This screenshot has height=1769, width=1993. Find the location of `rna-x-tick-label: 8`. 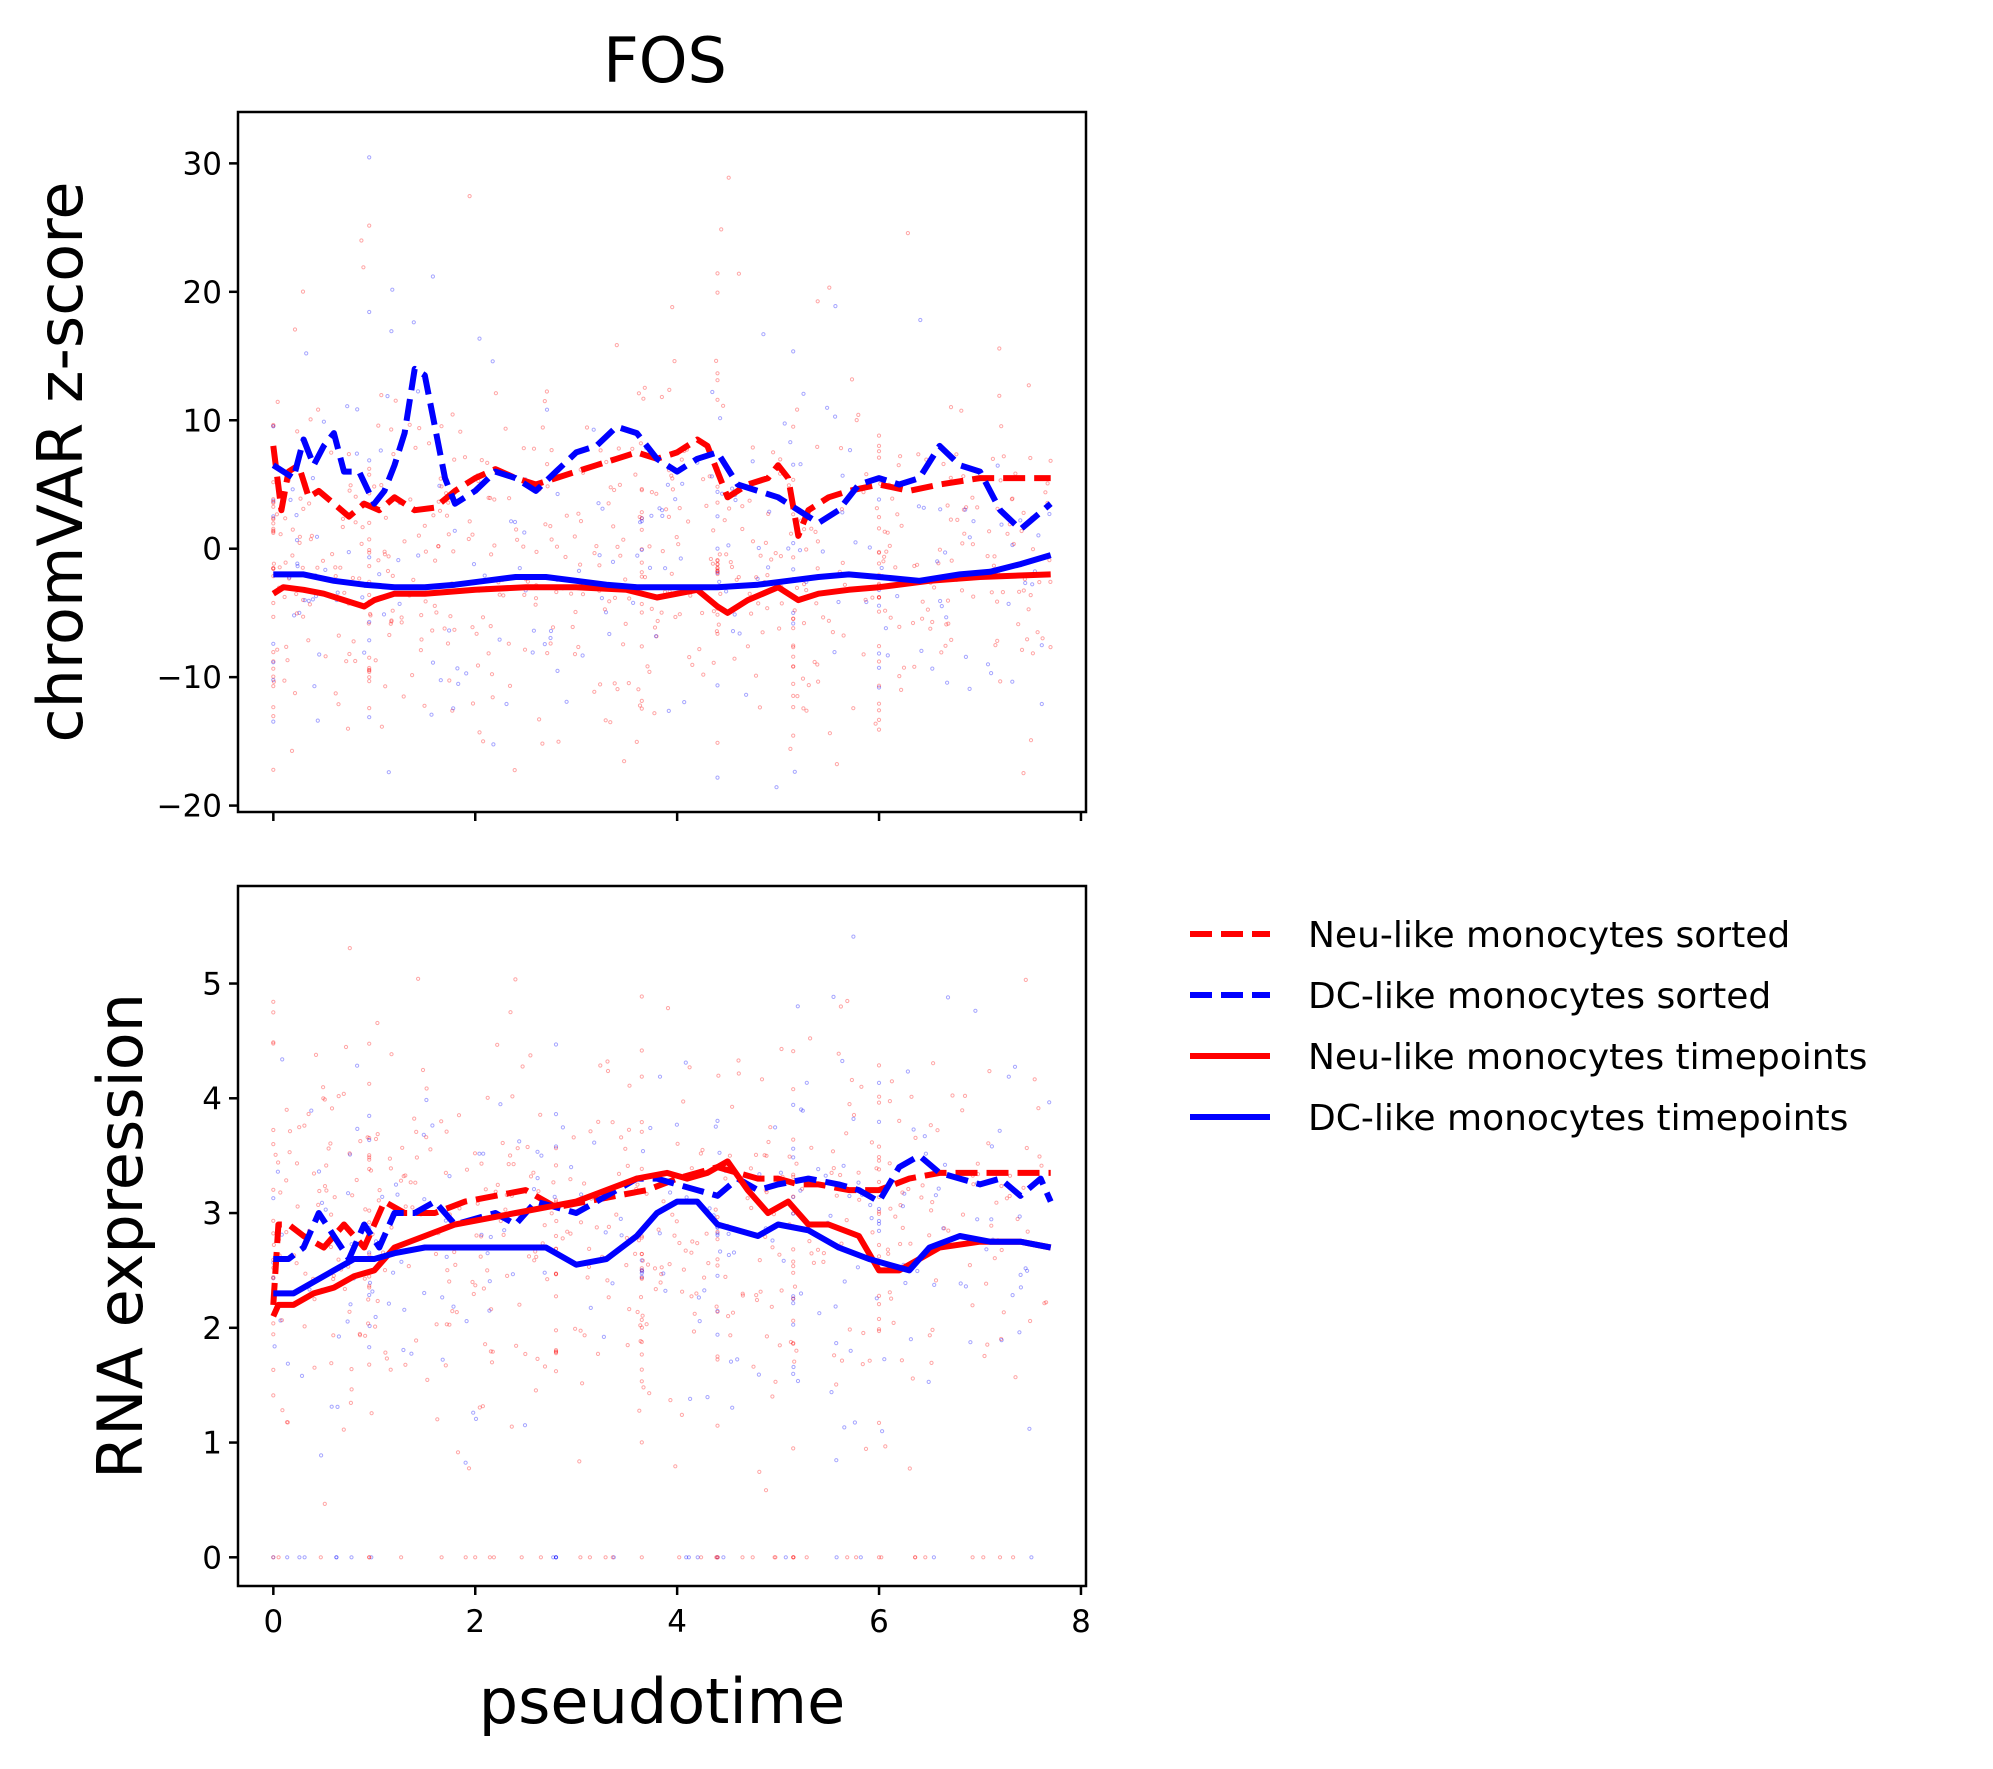

rna-x-tick-label: 8 is located at coordinates (1081, 1622).